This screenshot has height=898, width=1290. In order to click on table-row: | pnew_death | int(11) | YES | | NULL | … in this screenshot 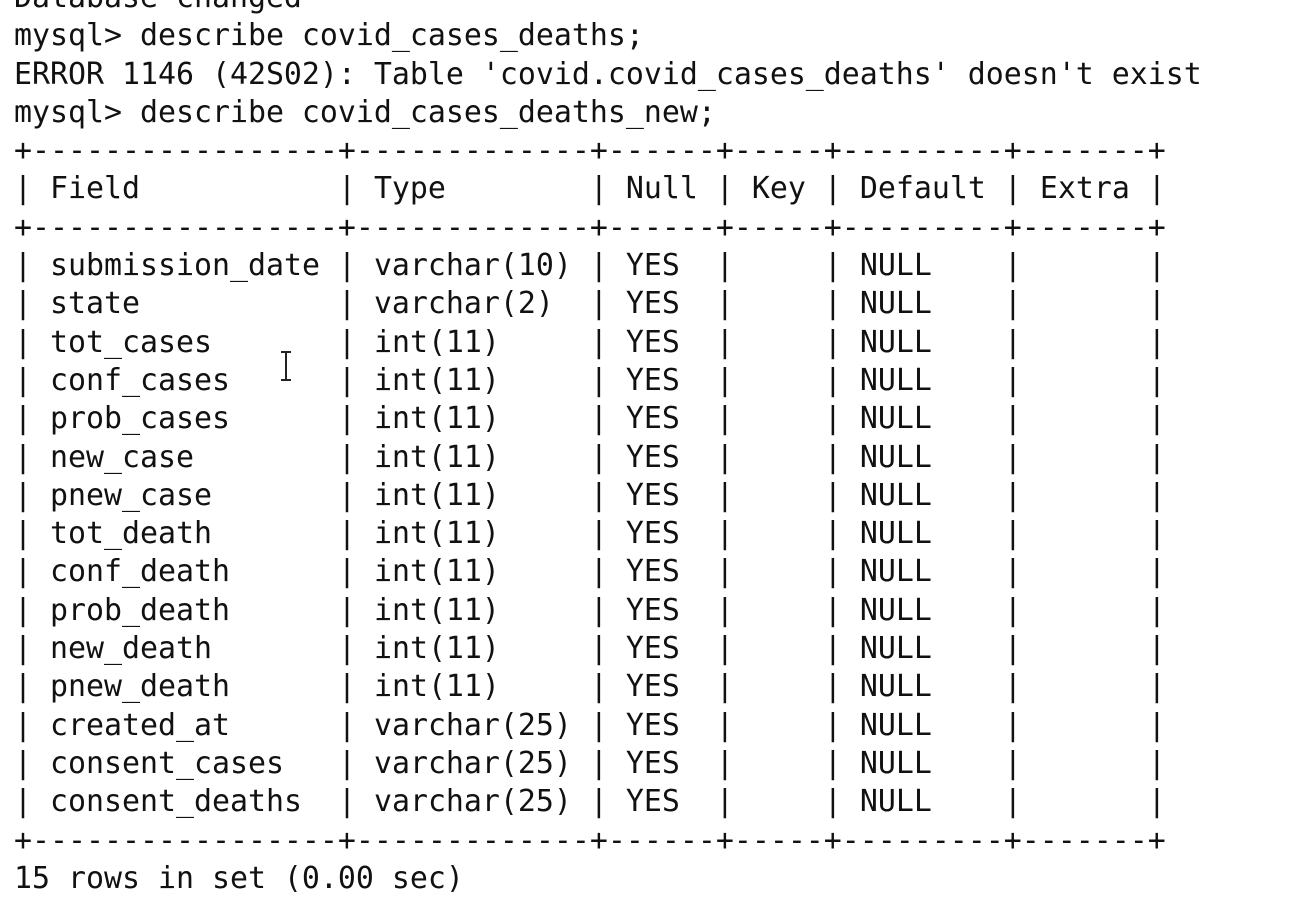, I will do `click(590, 687)`.